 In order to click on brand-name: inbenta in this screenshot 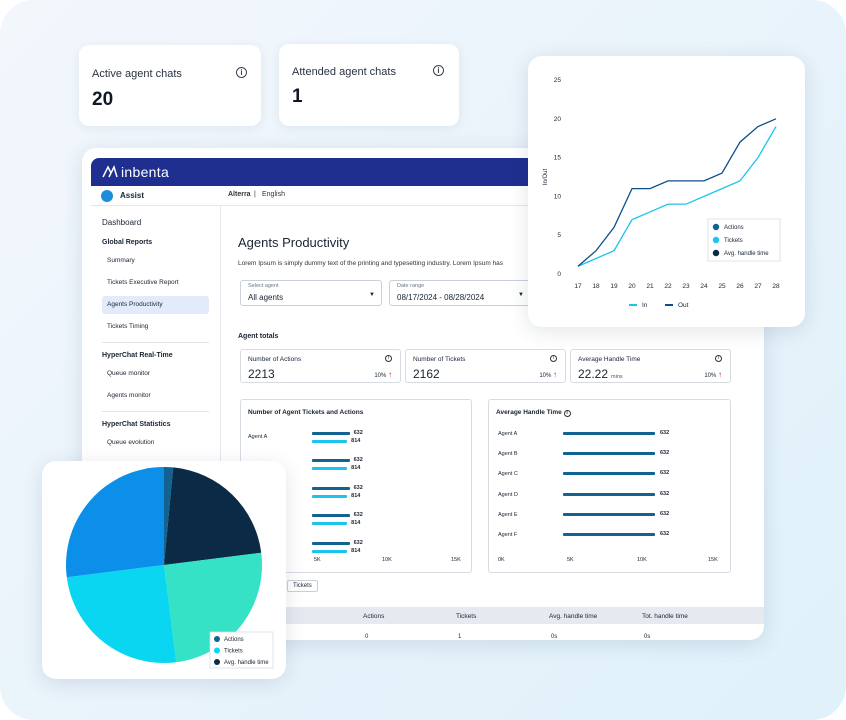, I will do `click(145, 172)`.